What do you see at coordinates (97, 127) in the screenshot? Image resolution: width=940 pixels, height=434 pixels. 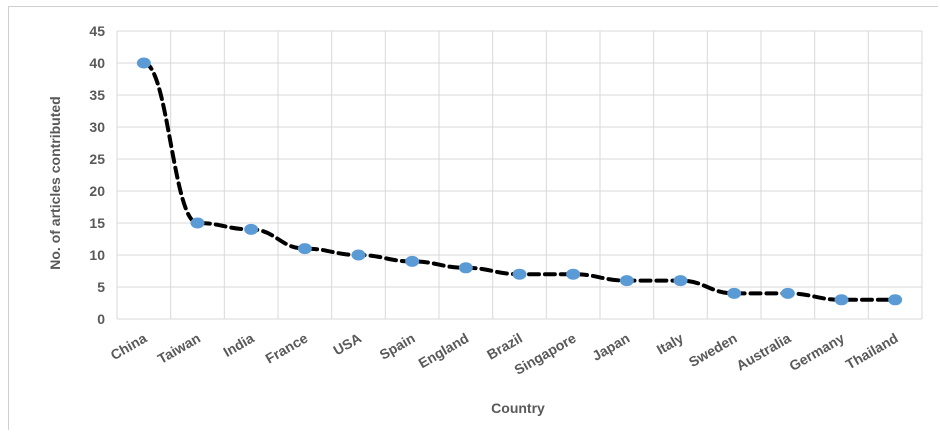 I see `y-tick-label: 30` at bounding box center [97, 127].